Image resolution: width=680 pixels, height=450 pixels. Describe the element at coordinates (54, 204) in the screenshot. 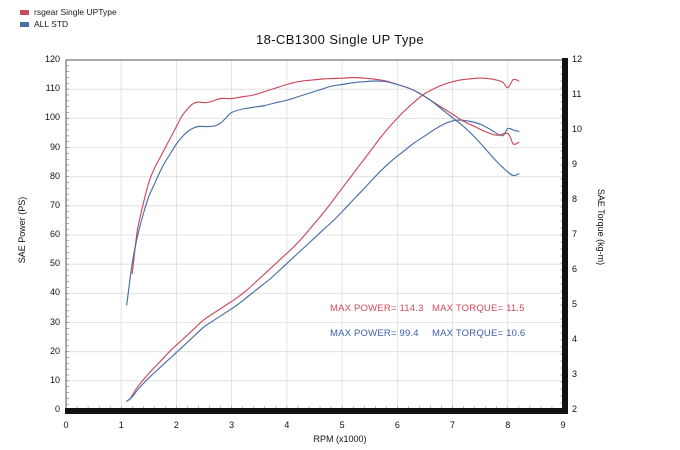

I see `tick-label: 70` at that location.